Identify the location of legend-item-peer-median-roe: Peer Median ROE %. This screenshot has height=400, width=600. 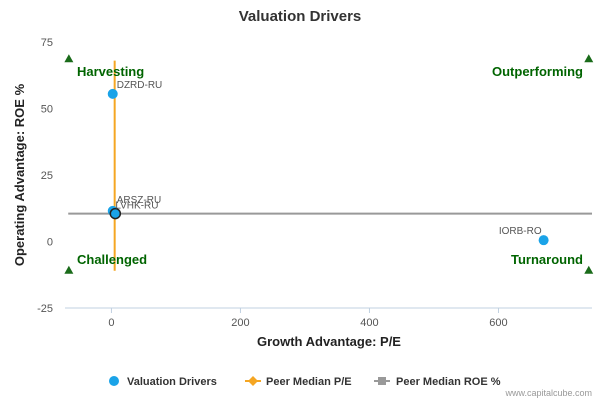
(437, 382).